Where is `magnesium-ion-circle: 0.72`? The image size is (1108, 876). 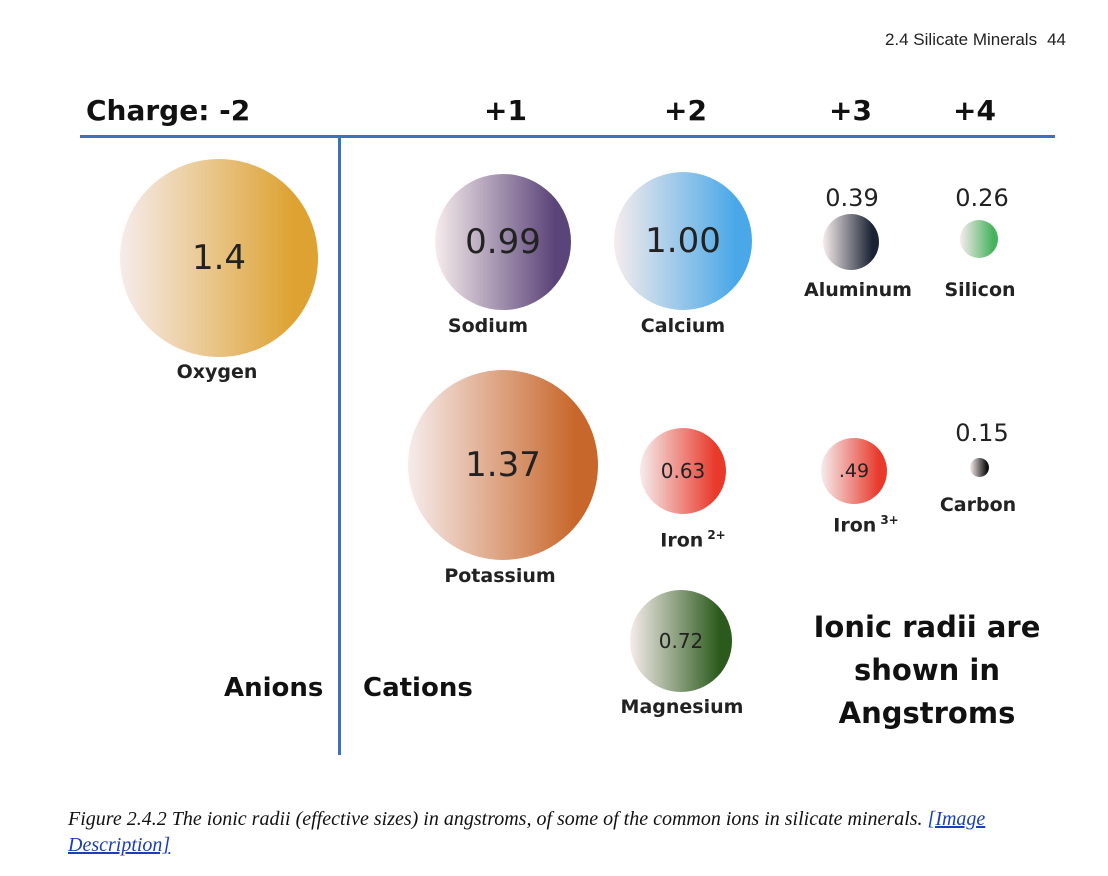 magnesium-ion-circle: 0.72 is located at coordinates (681, 641).